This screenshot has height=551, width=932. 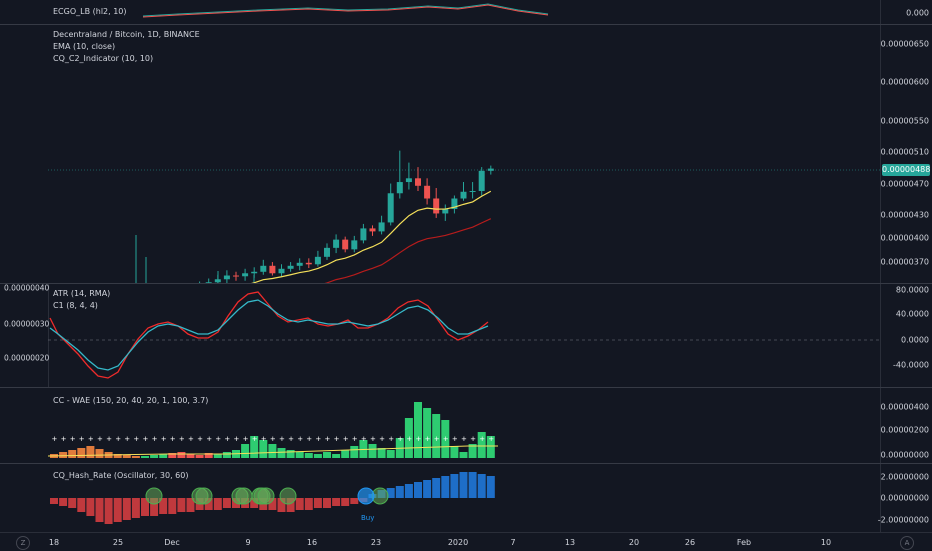 What do you see at coordinates (312, 542) in the screenshot?
I see `time-label: 16` at bounding box center [312, 542].